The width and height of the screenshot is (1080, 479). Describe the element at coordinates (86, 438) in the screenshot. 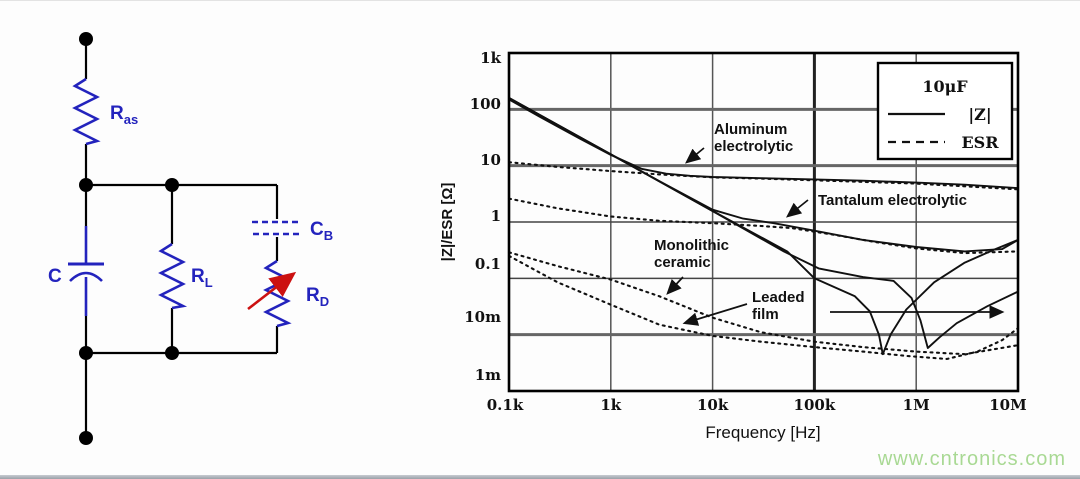

I see `terminal-dot-bottom` at that location.